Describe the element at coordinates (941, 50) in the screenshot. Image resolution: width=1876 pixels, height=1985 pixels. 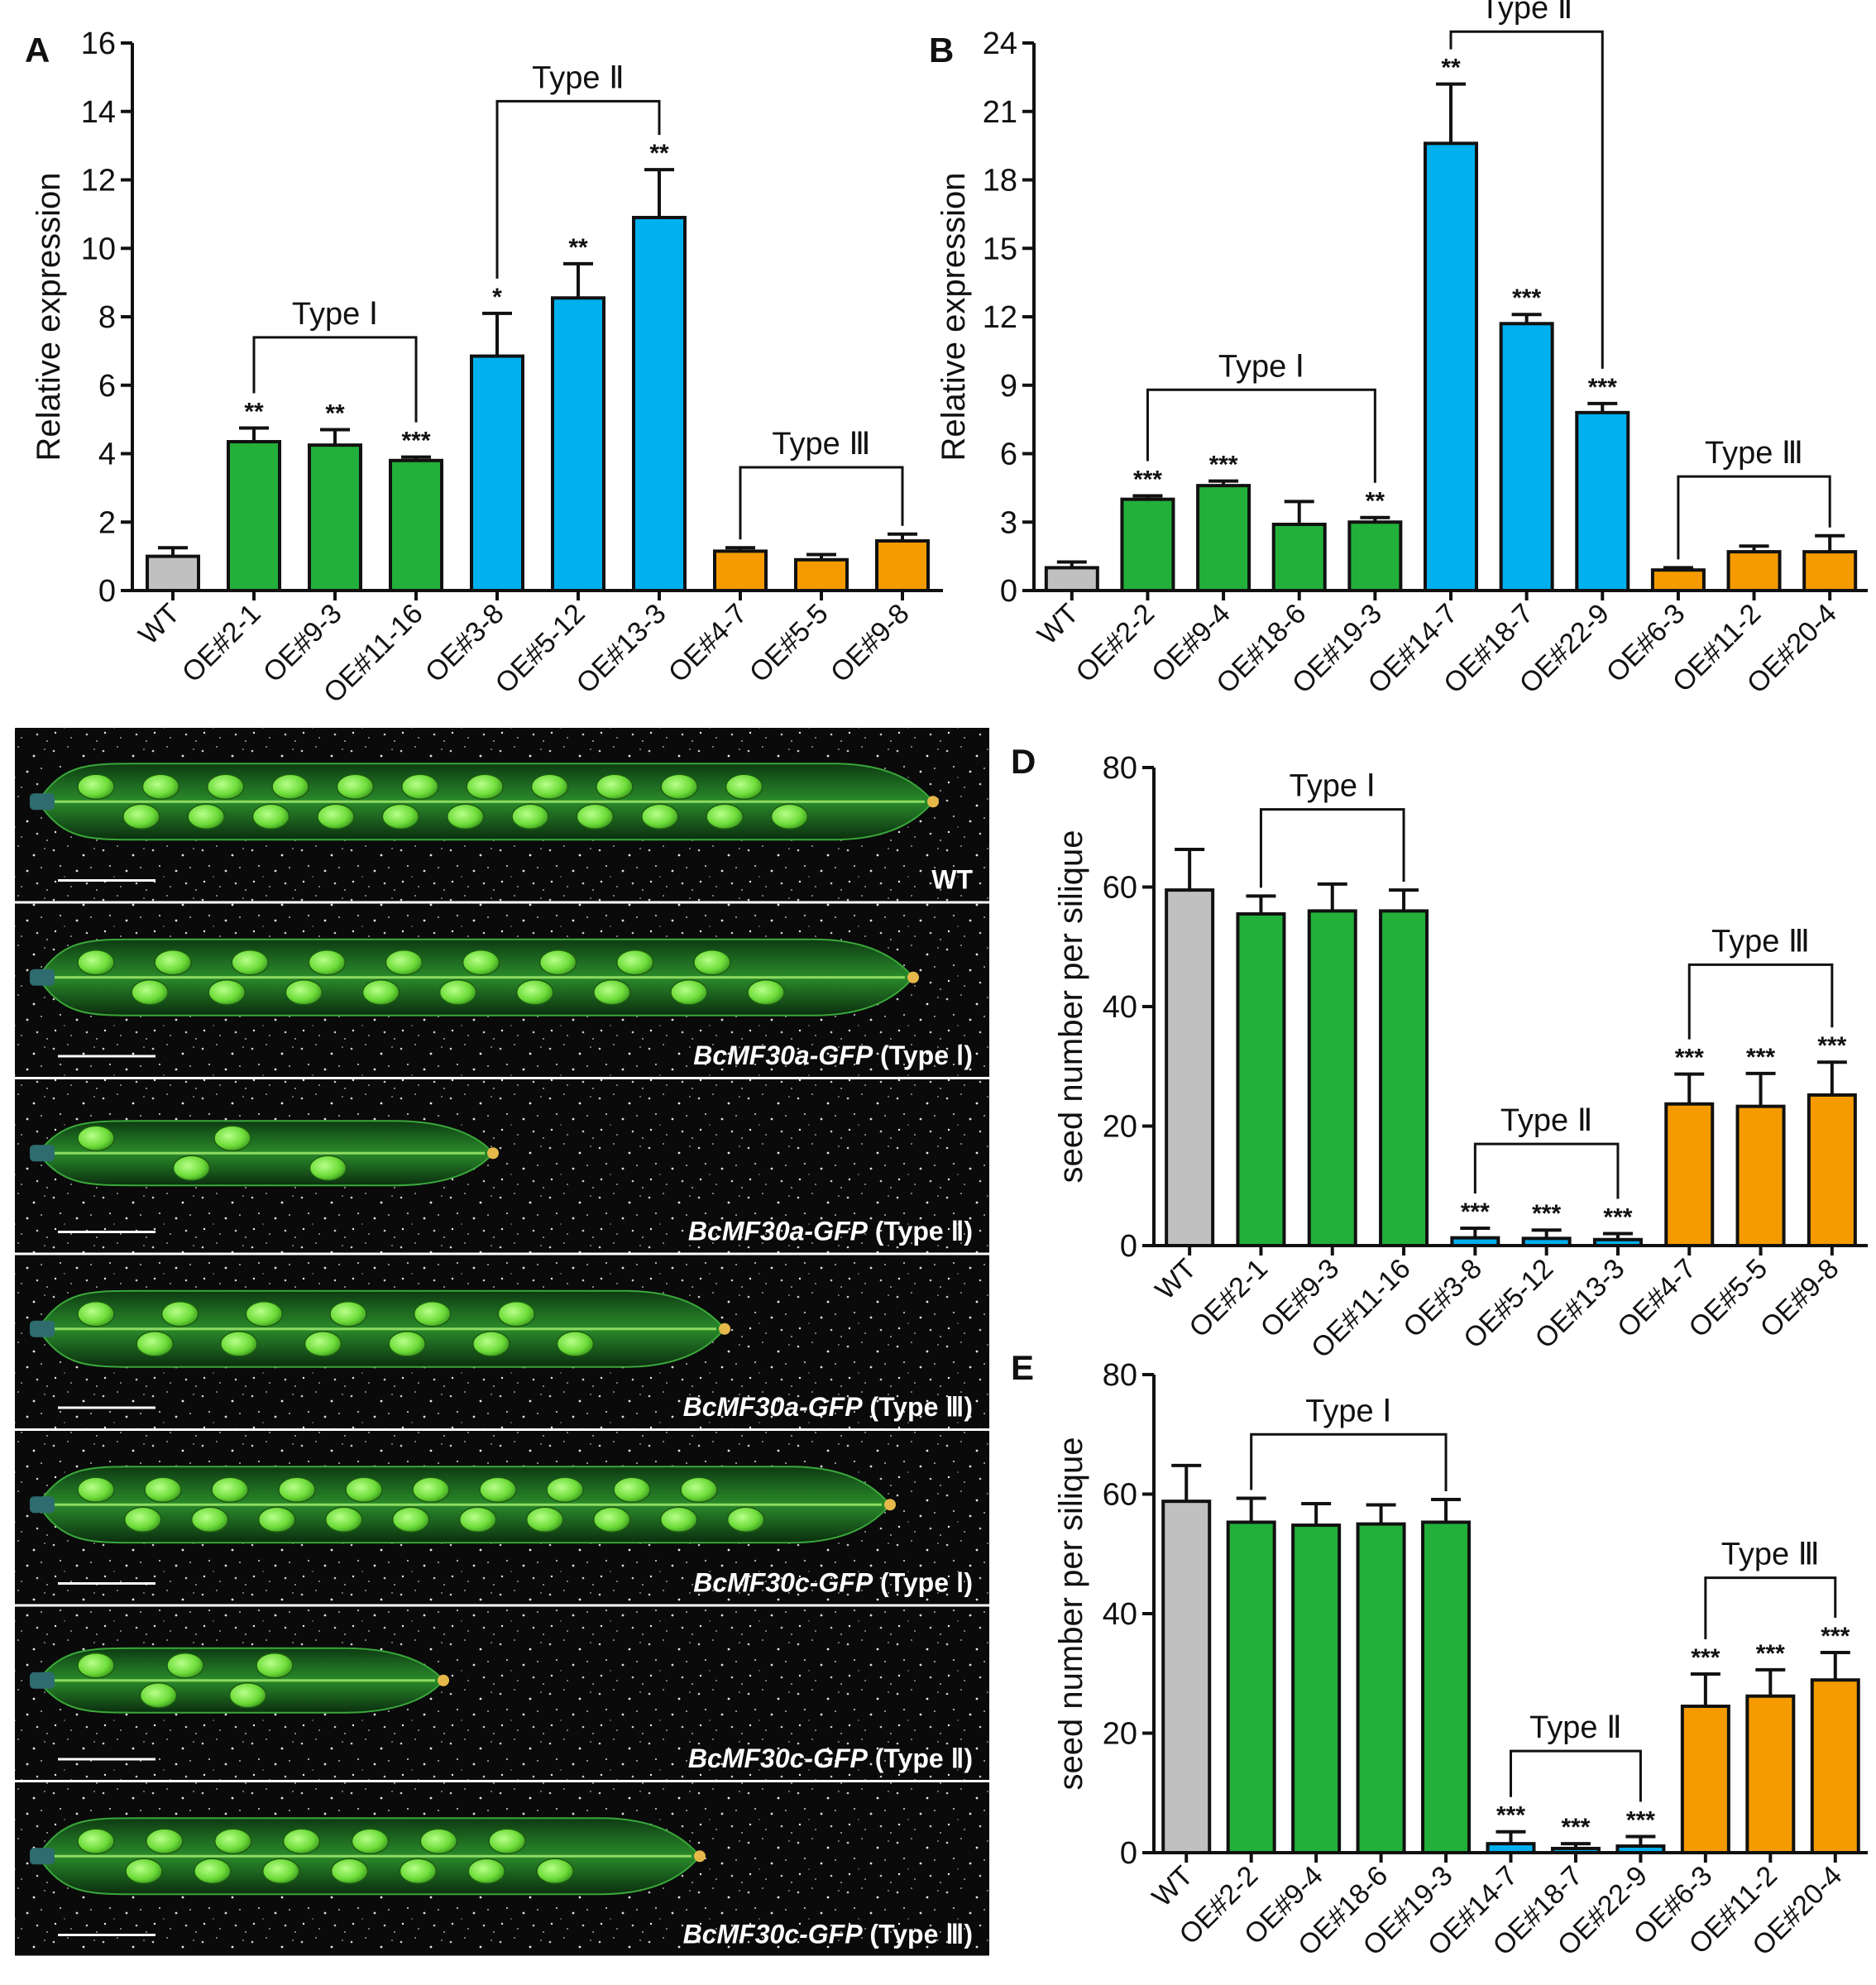
I see `panel-letter-b: B` at that location.